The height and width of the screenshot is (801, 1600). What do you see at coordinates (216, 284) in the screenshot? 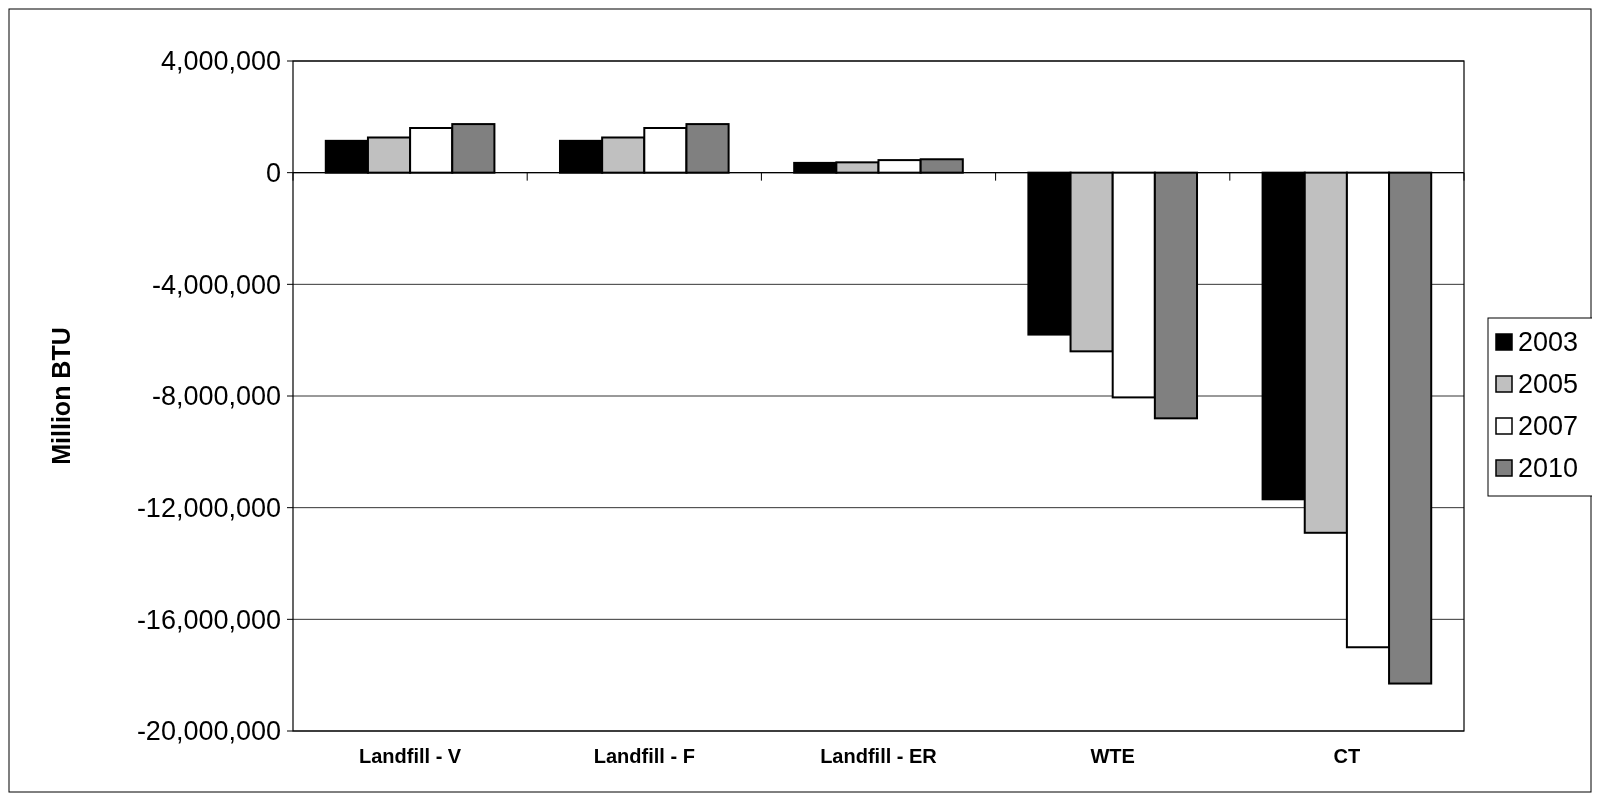
I see `y-tick-label: -4,000,000` at bounding box center [216, 284].